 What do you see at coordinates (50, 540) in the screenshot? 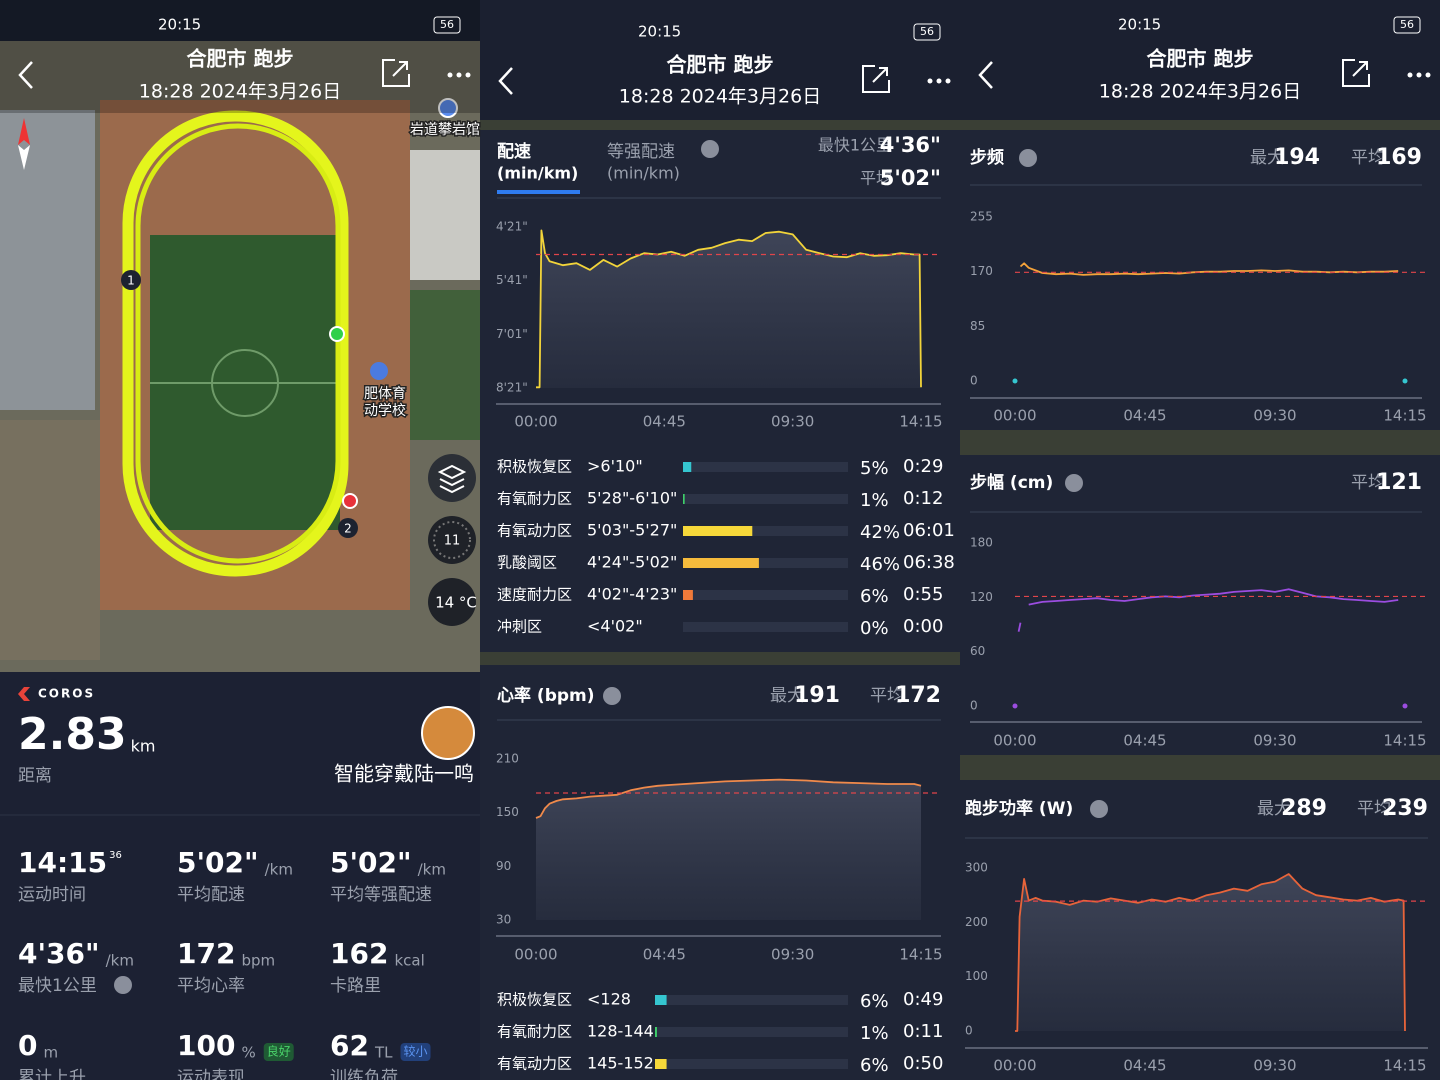
I see `building` at bounding box center [50, 540].